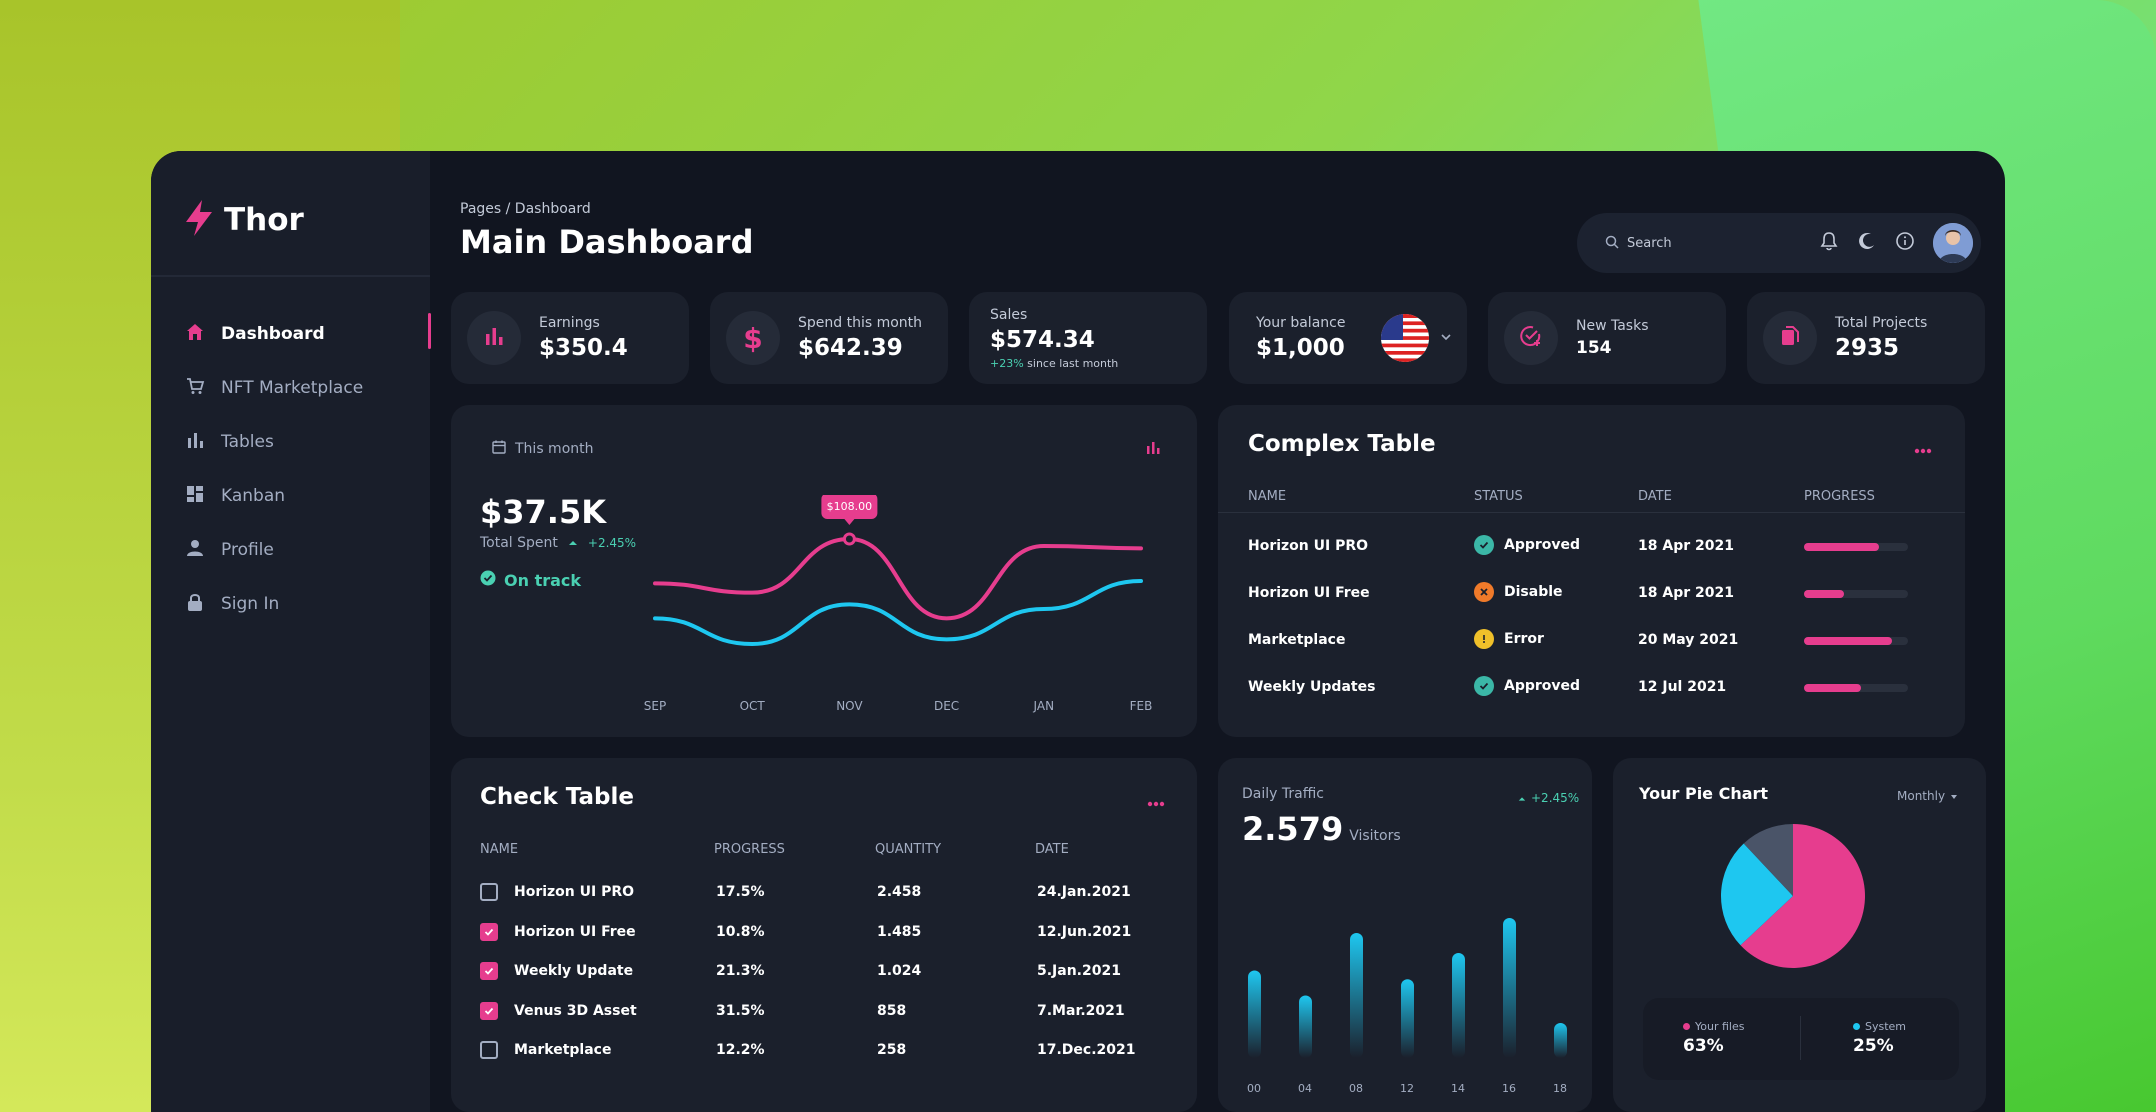  I want to click on table-row: Horizon UI Free 10.8% 1.485 12.Jun.2021, so click(824, 933).